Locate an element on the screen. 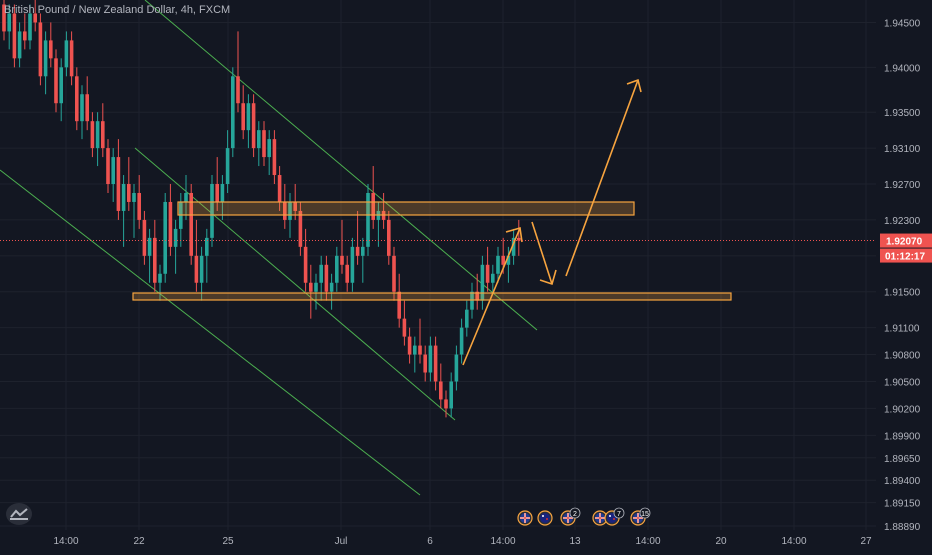  uk-flag-icon: 15 is located at coordinates (640, 516).